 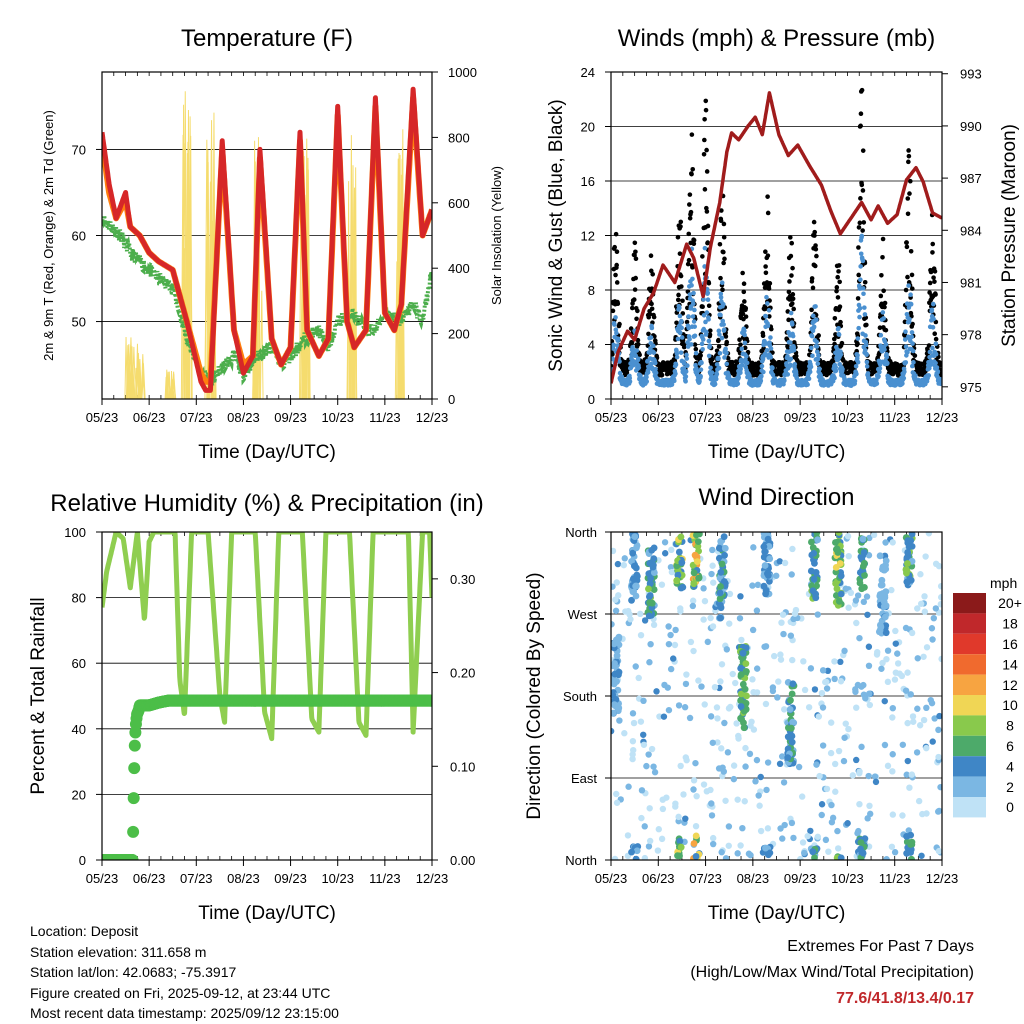 What do you see at coordinates (591, 290) in the screenshot?
I see `y-tick-label: 8` at bounding box center [591, 290].